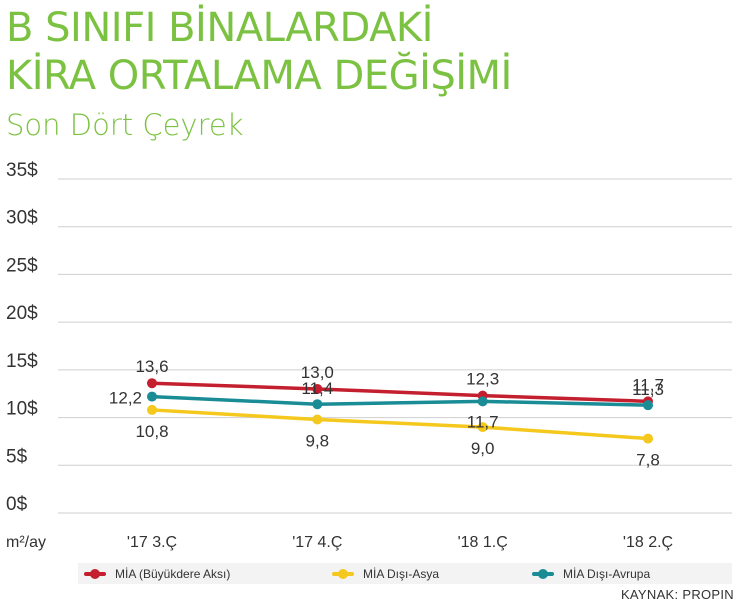  Describe the element at coordinates (317, 542) in the screenshot. I see `x-tick-label: '17 4.Ç` at that location.